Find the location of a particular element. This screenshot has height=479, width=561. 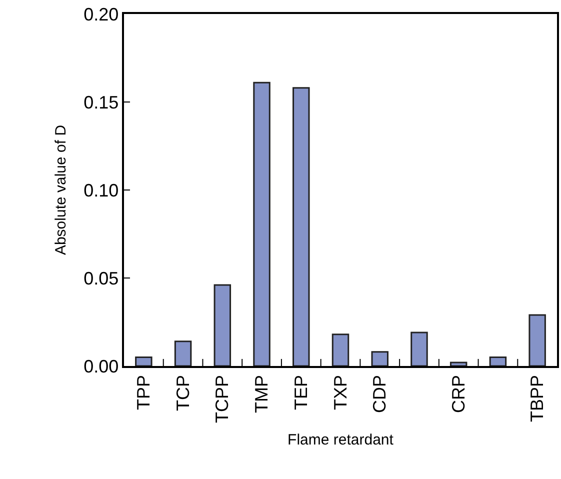

y-tick-label: 0.05 is located at coordinates (101, 278).